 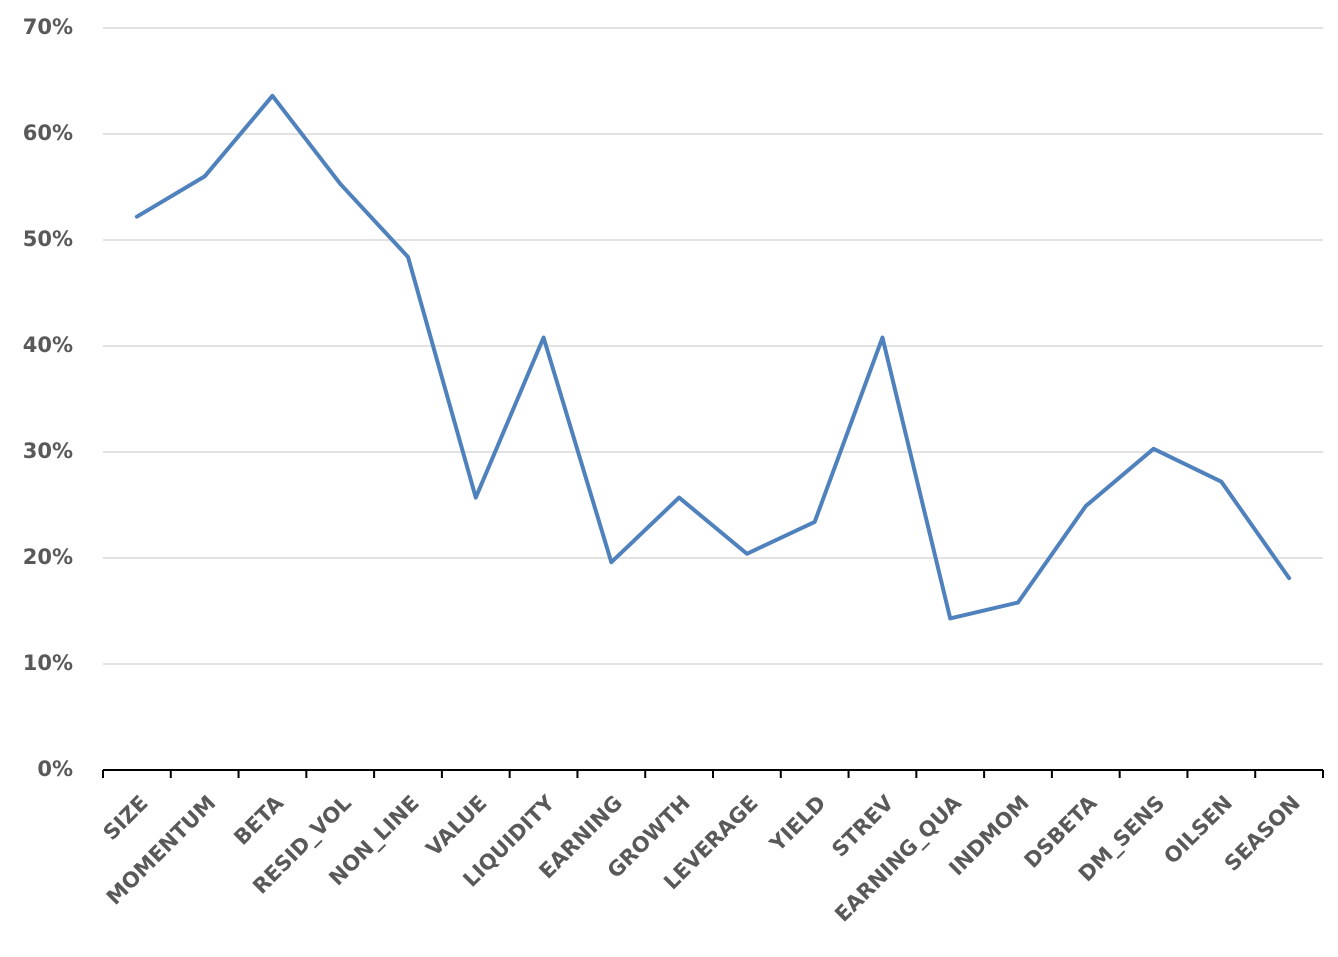 What do you see at coordinates (48, 239) in the screenshot?
I see `y-tick-label: 50%` at bounding box center [48, 239].